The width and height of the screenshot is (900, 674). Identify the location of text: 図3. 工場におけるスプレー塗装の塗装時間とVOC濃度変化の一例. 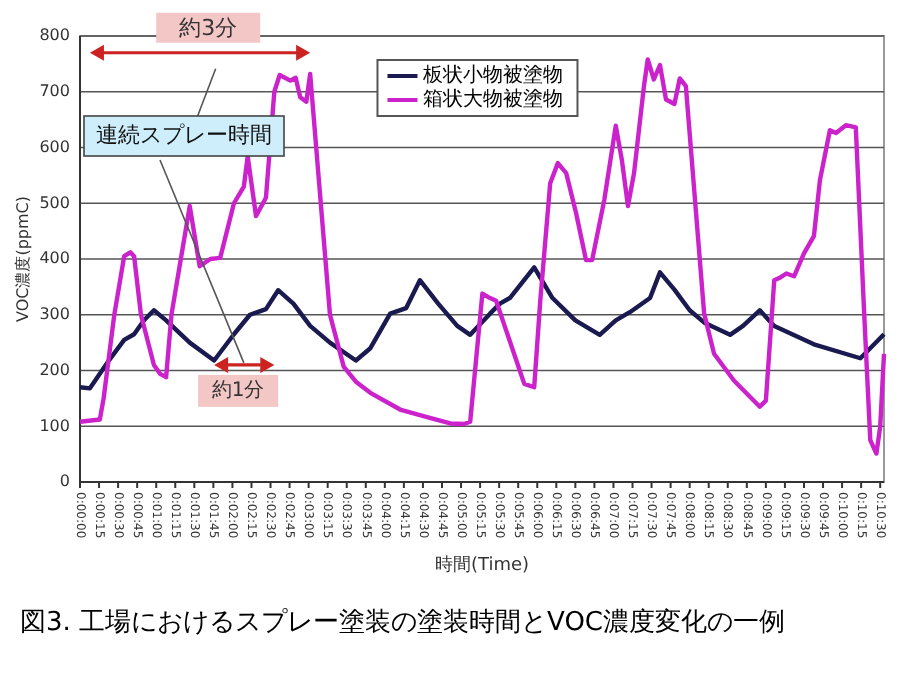
(403, 622).